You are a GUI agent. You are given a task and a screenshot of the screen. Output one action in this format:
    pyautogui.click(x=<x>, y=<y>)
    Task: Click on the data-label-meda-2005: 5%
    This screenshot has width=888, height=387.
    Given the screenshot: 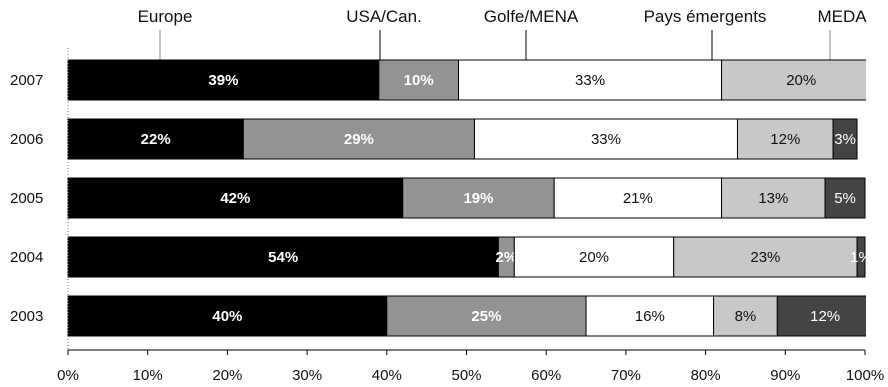 What is the action you would take?
    pyautogui.click(x=845, y=198)
    